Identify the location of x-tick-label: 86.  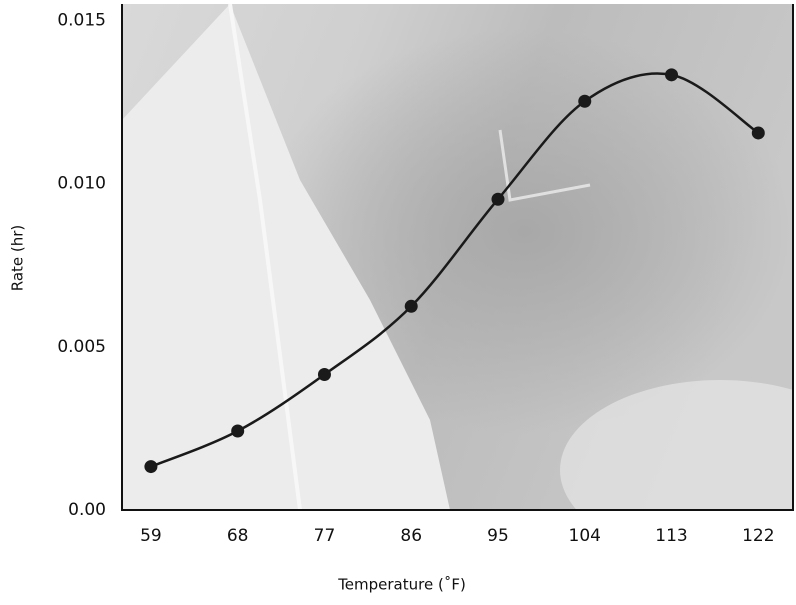
(411, 536).